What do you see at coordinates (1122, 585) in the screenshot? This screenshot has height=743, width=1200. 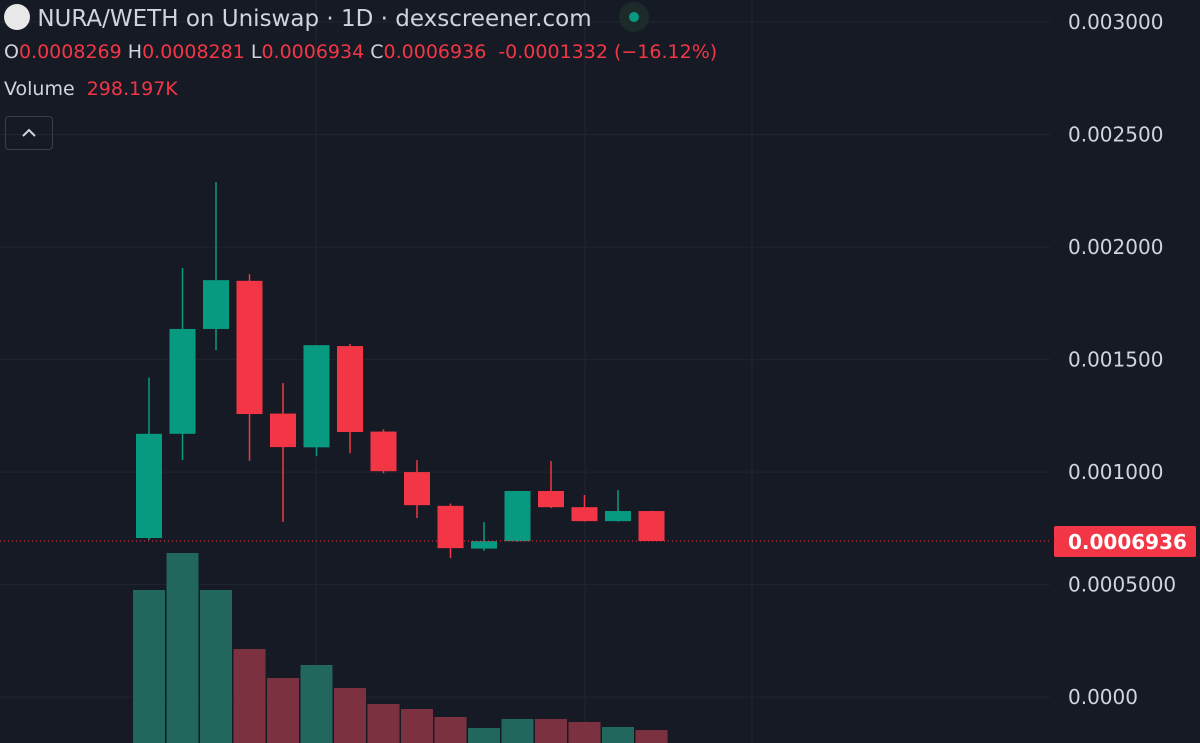 I see `y-tick-label: 0.0005000` at bounding box center [1122, 585].